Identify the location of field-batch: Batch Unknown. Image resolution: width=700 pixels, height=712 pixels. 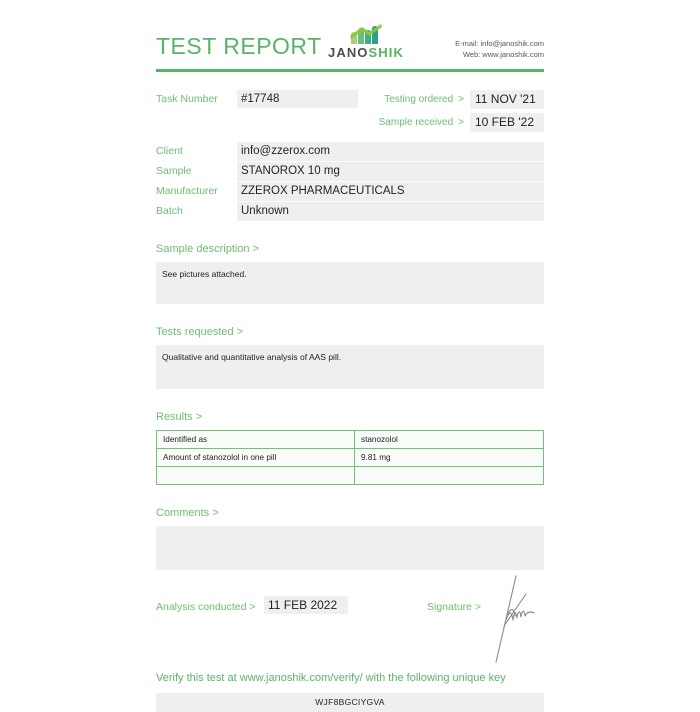
(350, 211).